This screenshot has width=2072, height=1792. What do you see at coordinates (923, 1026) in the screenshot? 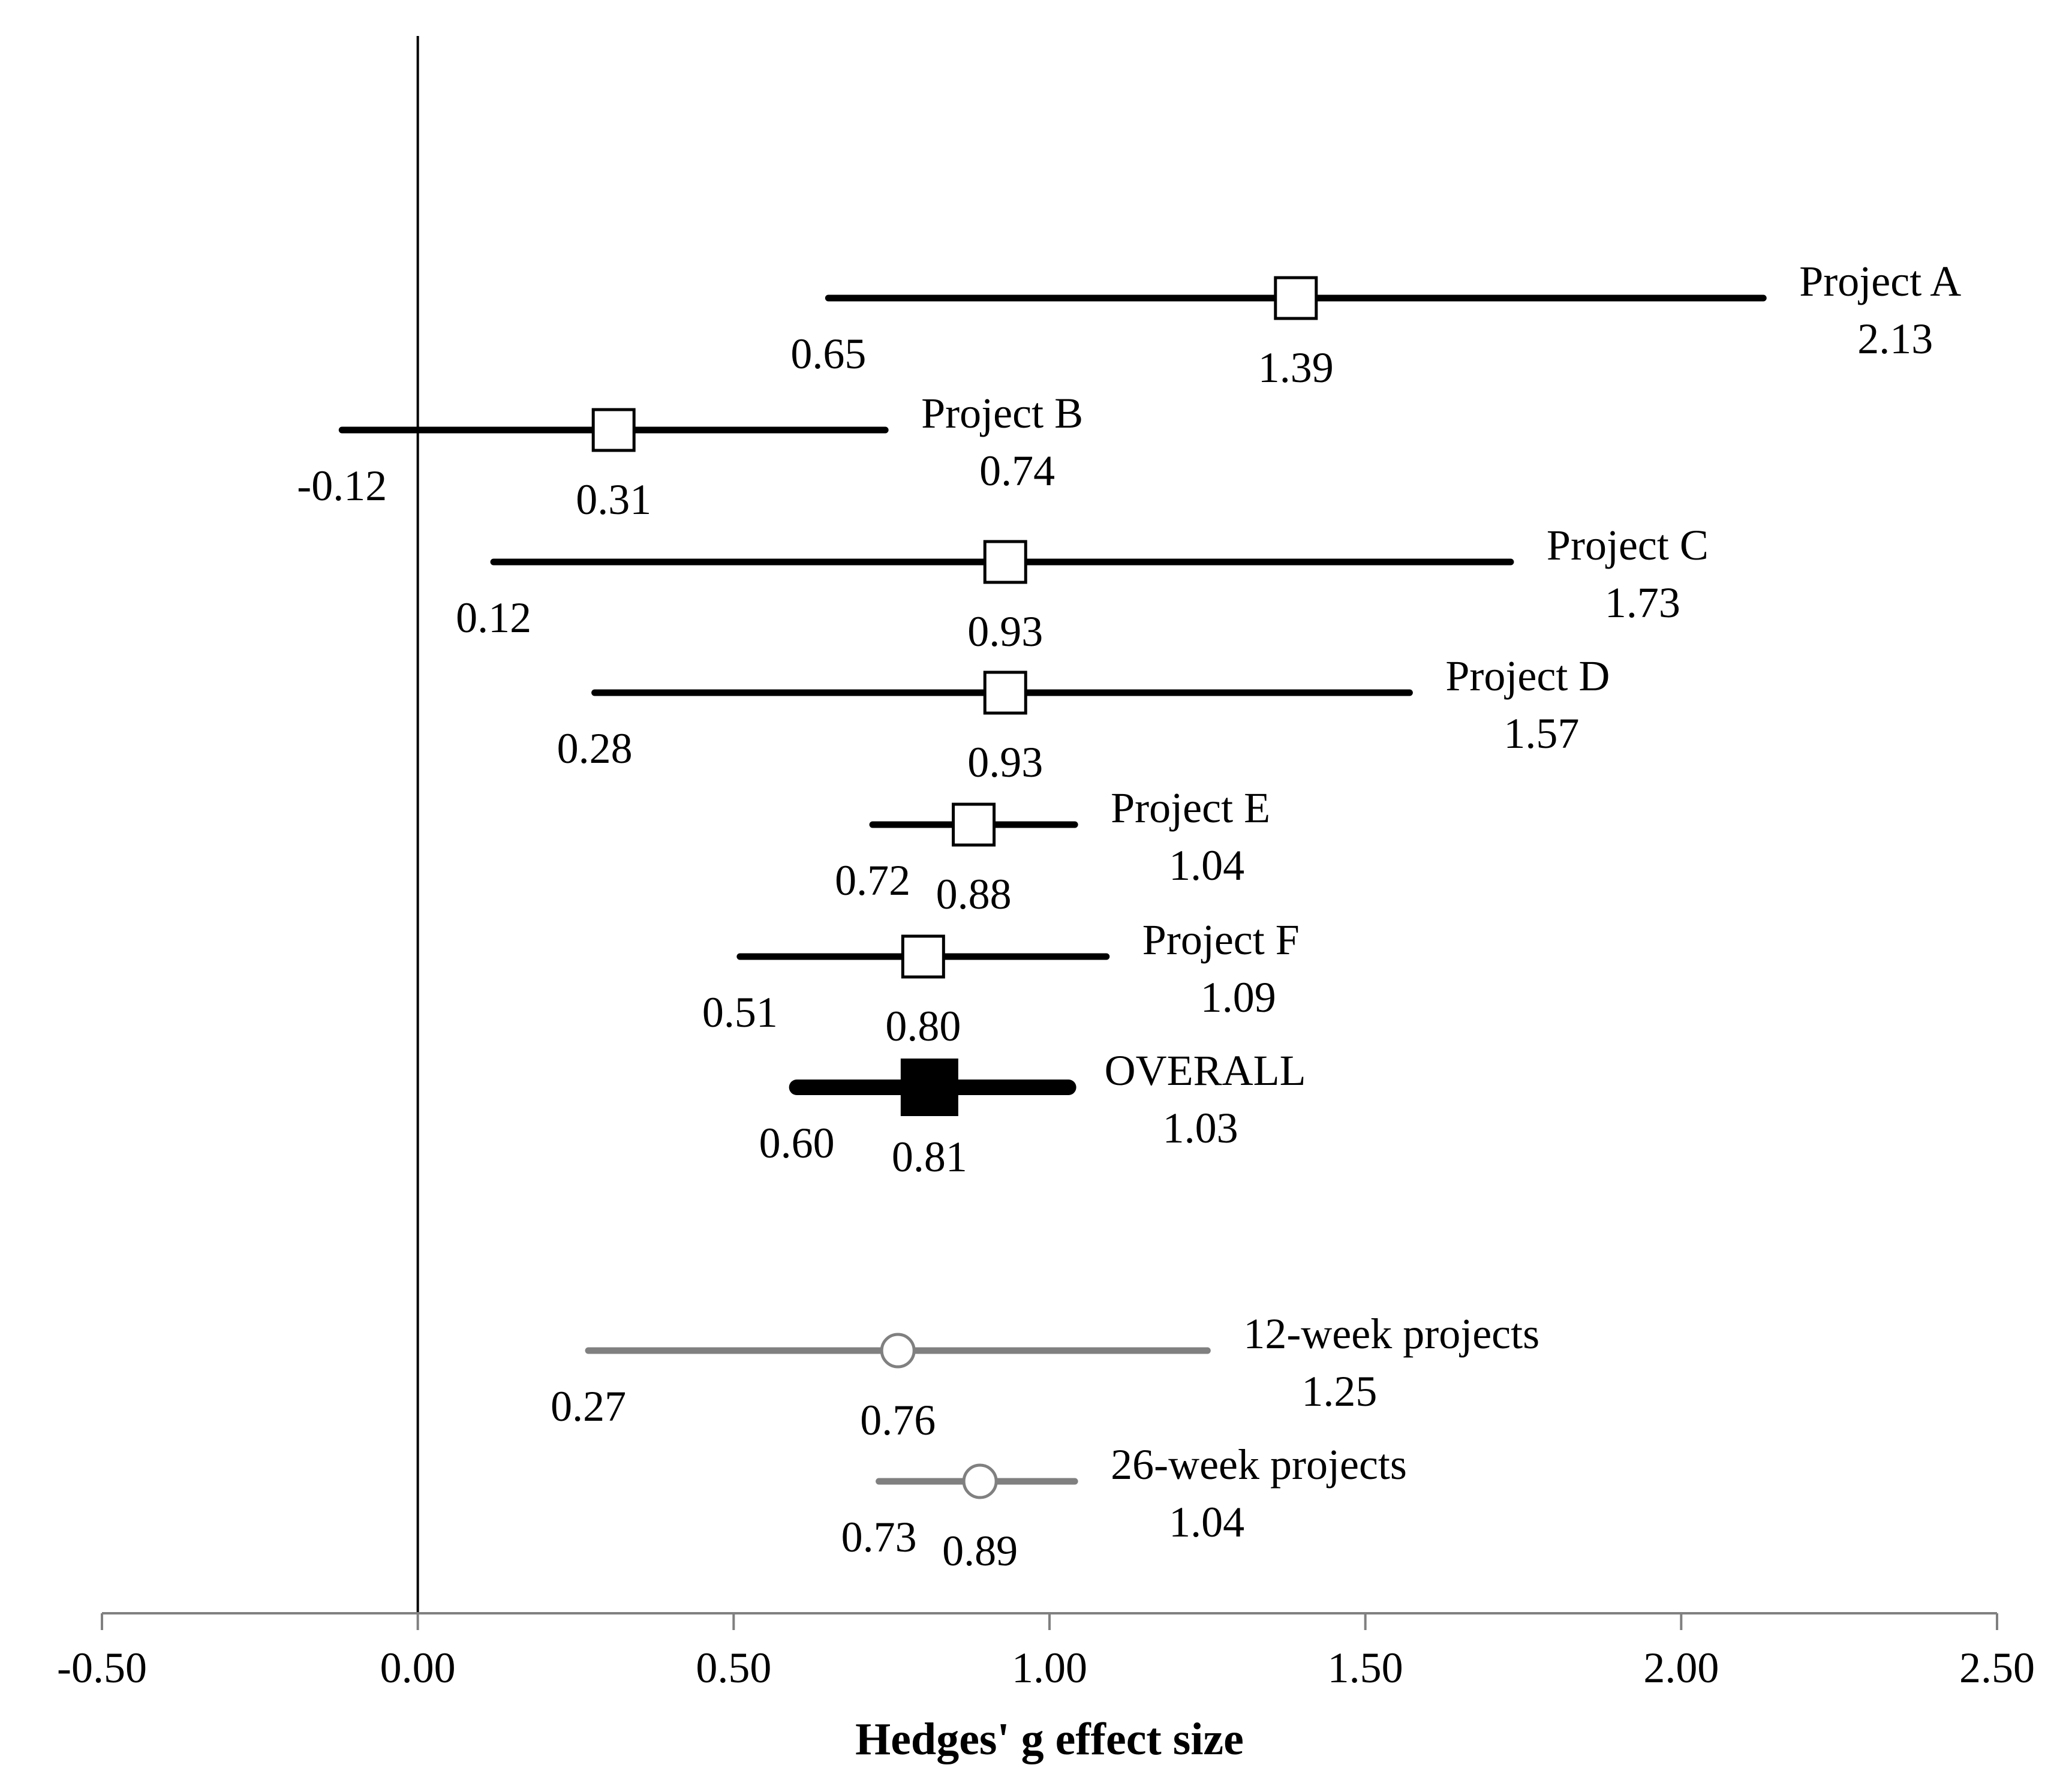
I see `estimate-label: 0.80` at bounding box center [923, 1026].